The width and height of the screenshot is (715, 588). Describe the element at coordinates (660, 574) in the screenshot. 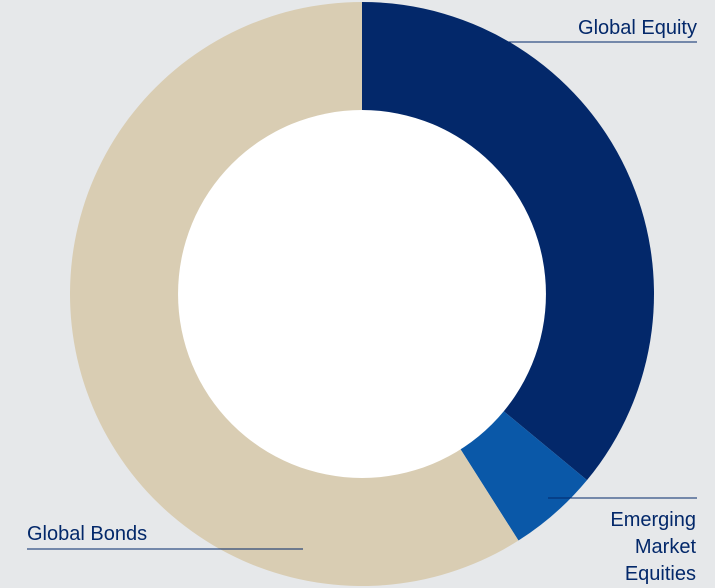

I see `label-emerging-line-3: Equities` at that location.